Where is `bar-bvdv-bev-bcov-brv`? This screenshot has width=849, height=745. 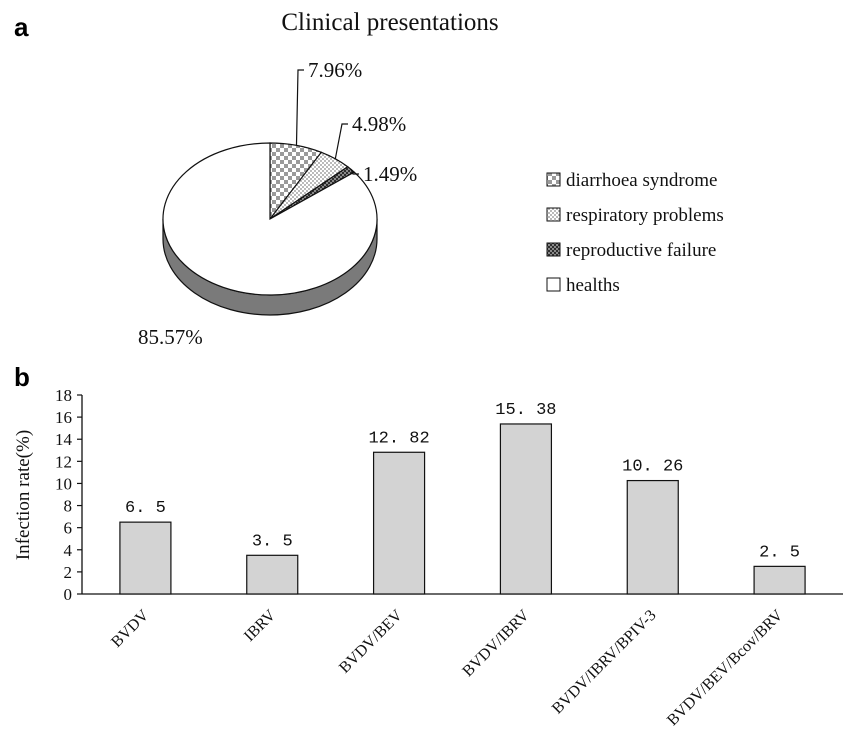 bar-bvdv-bev-bcov-brv is located at coordinates (779, 580).